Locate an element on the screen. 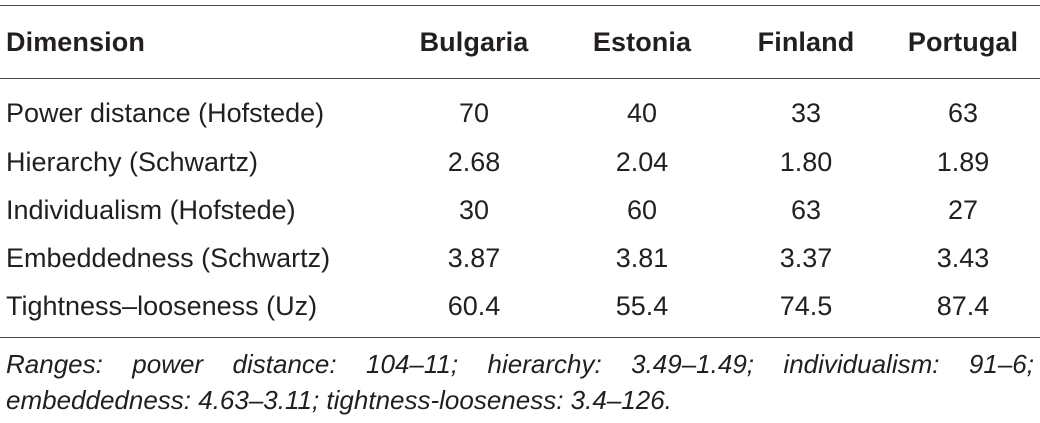 Image resolution: width=1040 pixels, height=423 pixels. cell-finland: 3.37 is located at coordinates (806, 257).